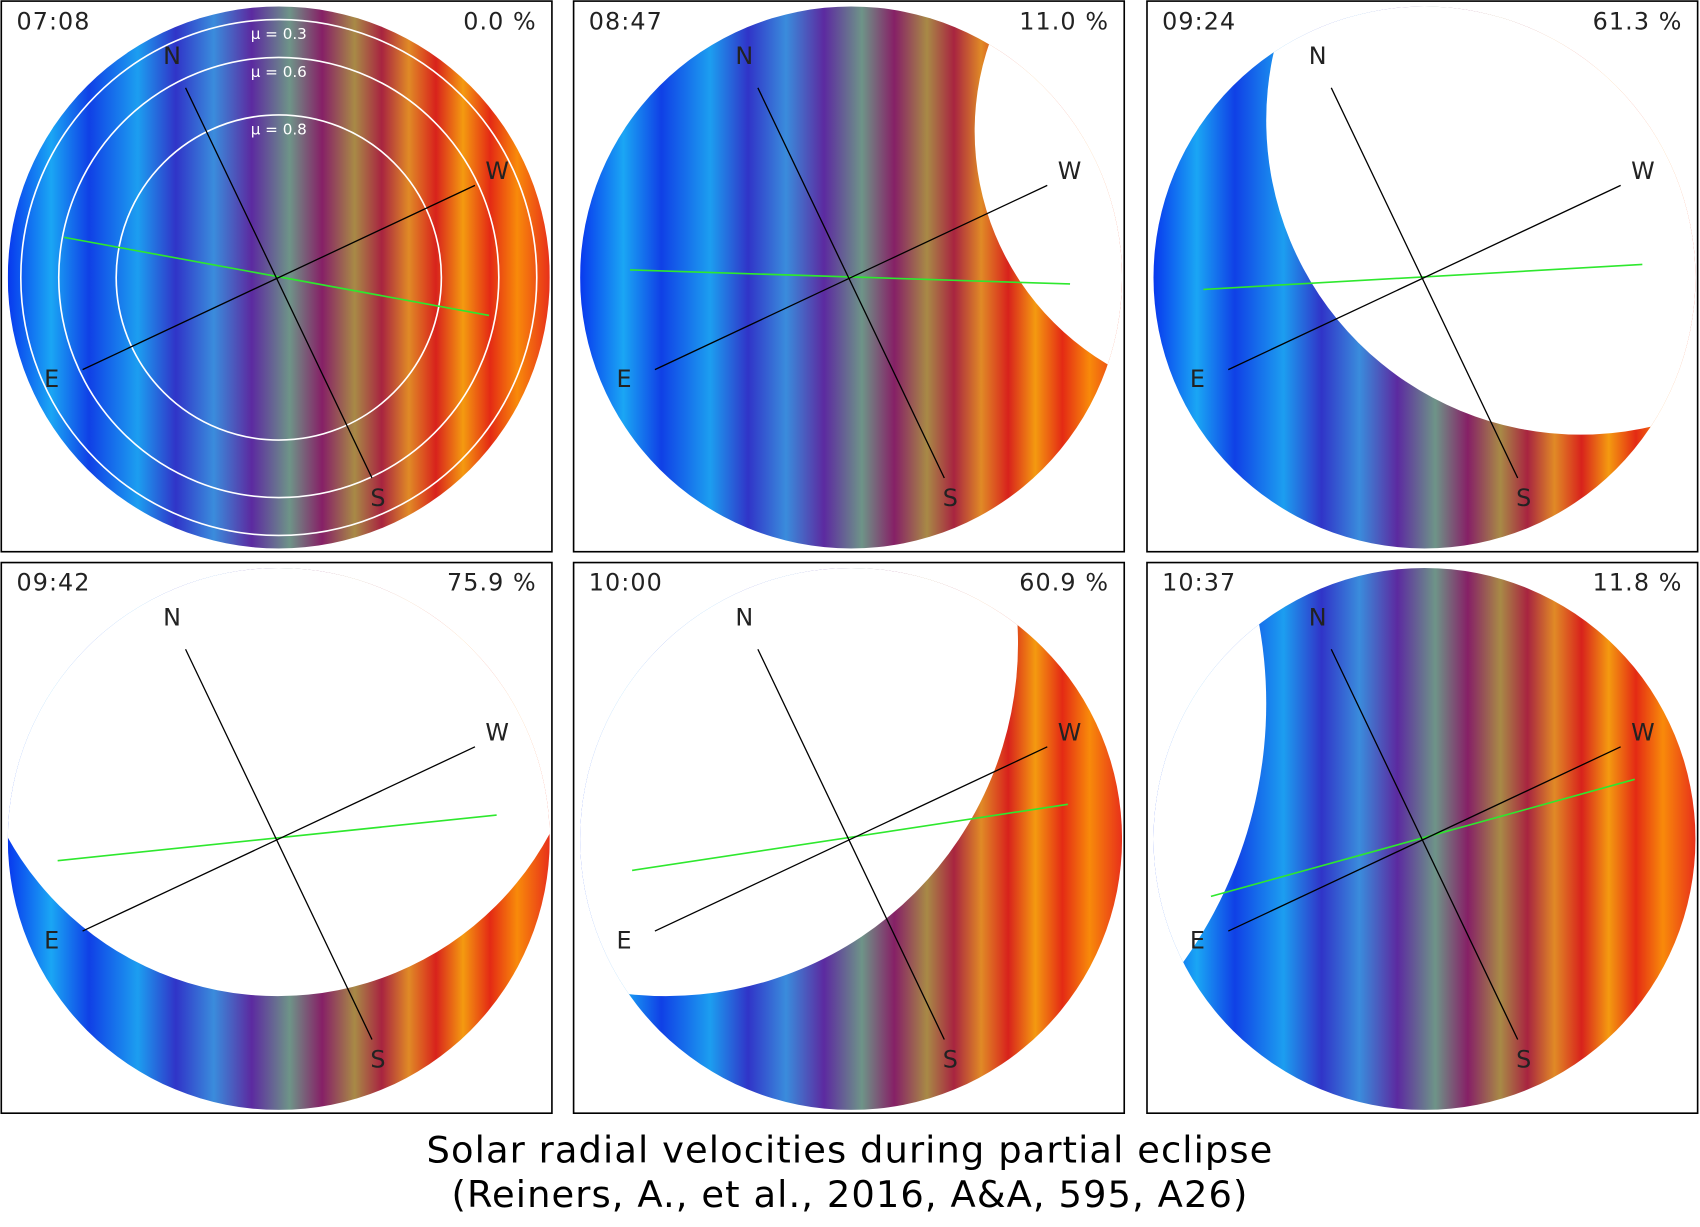  Describe the element at coordinates (1064, 583) in the screenshot. I see `coverage-label: 60.9 %` at that location.